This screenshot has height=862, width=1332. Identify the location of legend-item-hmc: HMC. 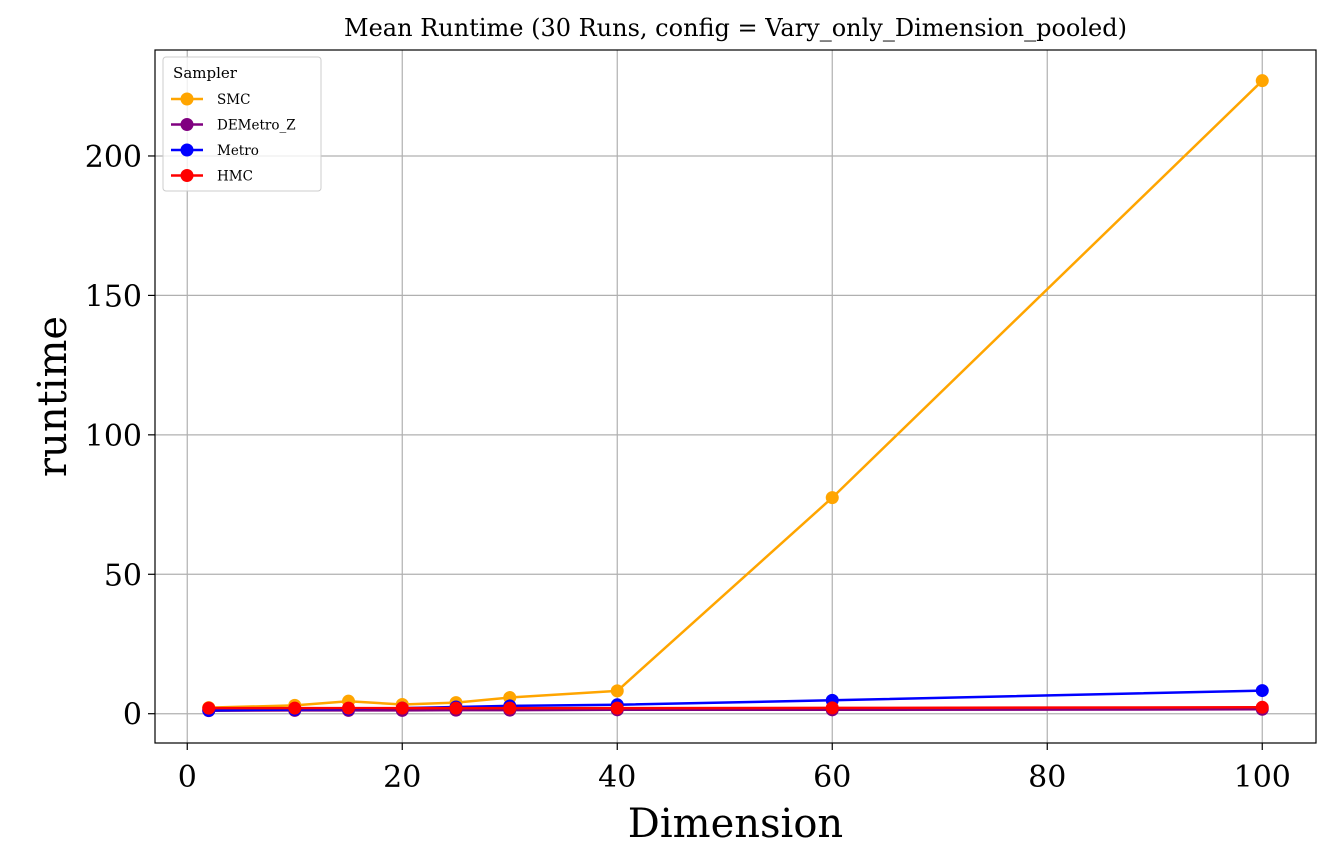
(212, 177).